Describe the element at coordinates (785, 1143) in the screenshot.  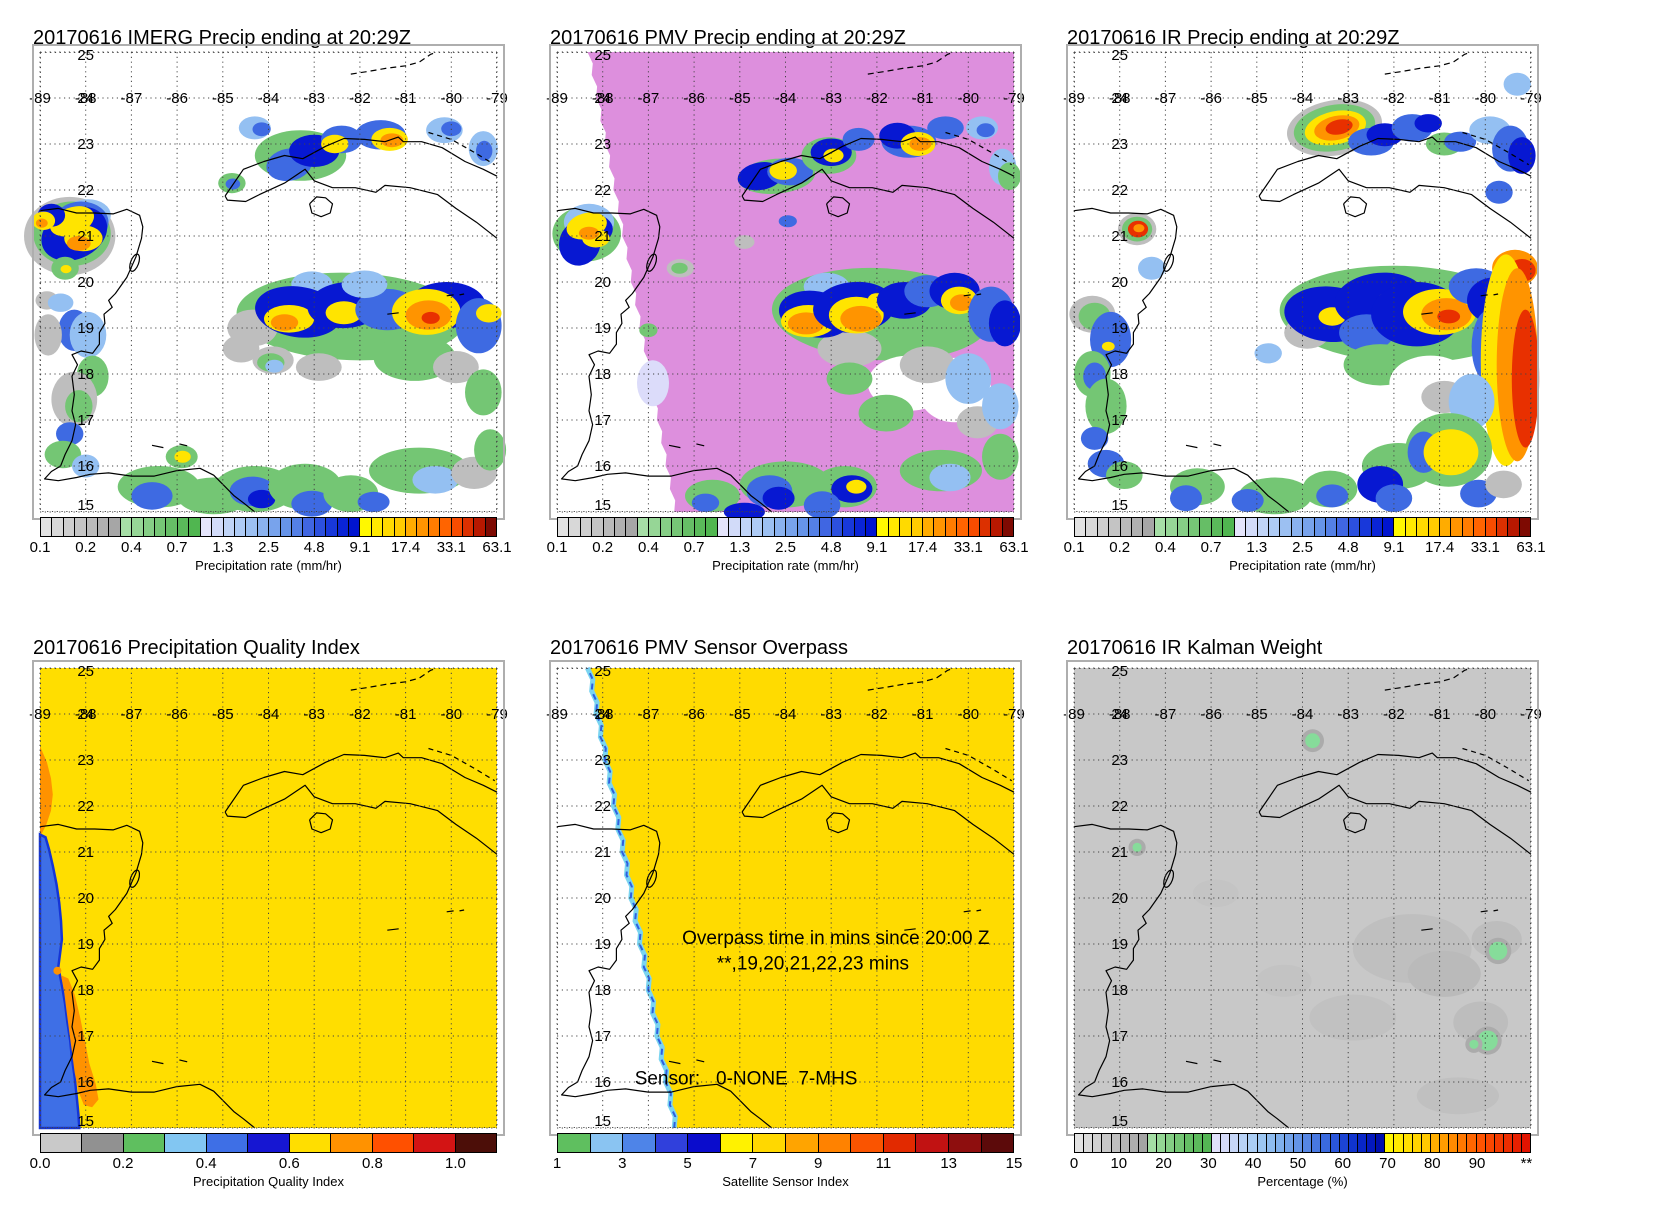
I see `colorbar-gradient` at that location.